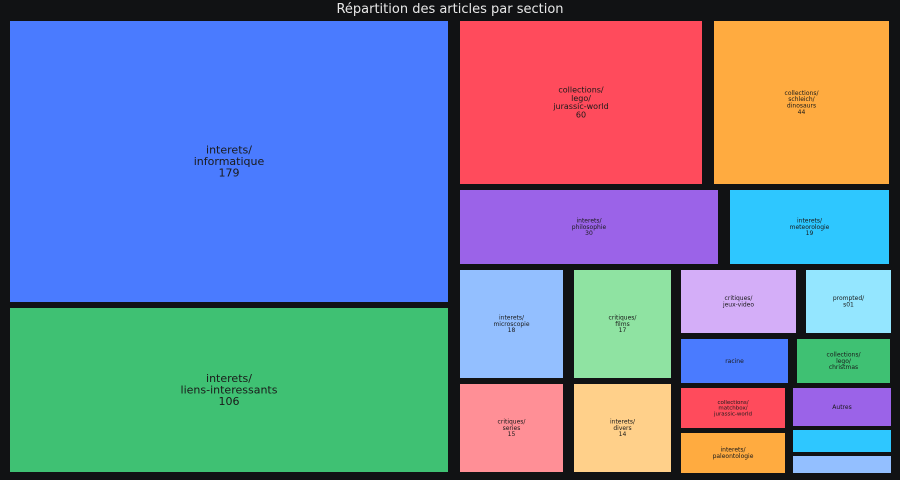 The height and width of the screenshot is (480, 900). I want to click on tile-prompted-s01: prompted/s01, so click(848, 301).